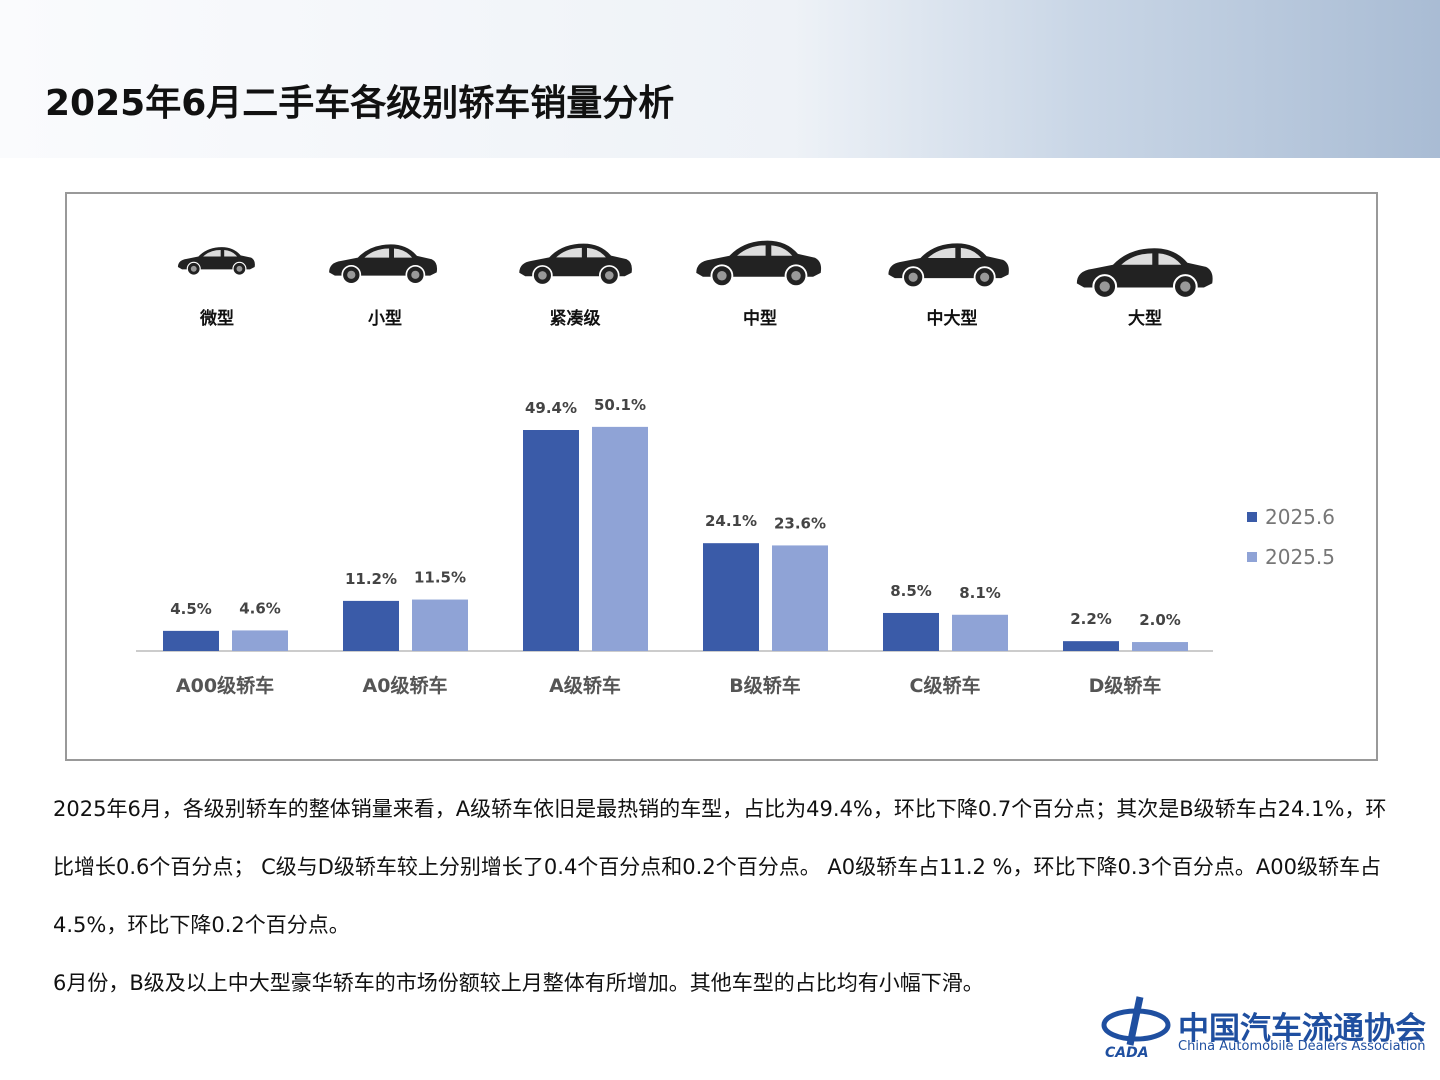  I want to click on header-band, so click(720, 79).